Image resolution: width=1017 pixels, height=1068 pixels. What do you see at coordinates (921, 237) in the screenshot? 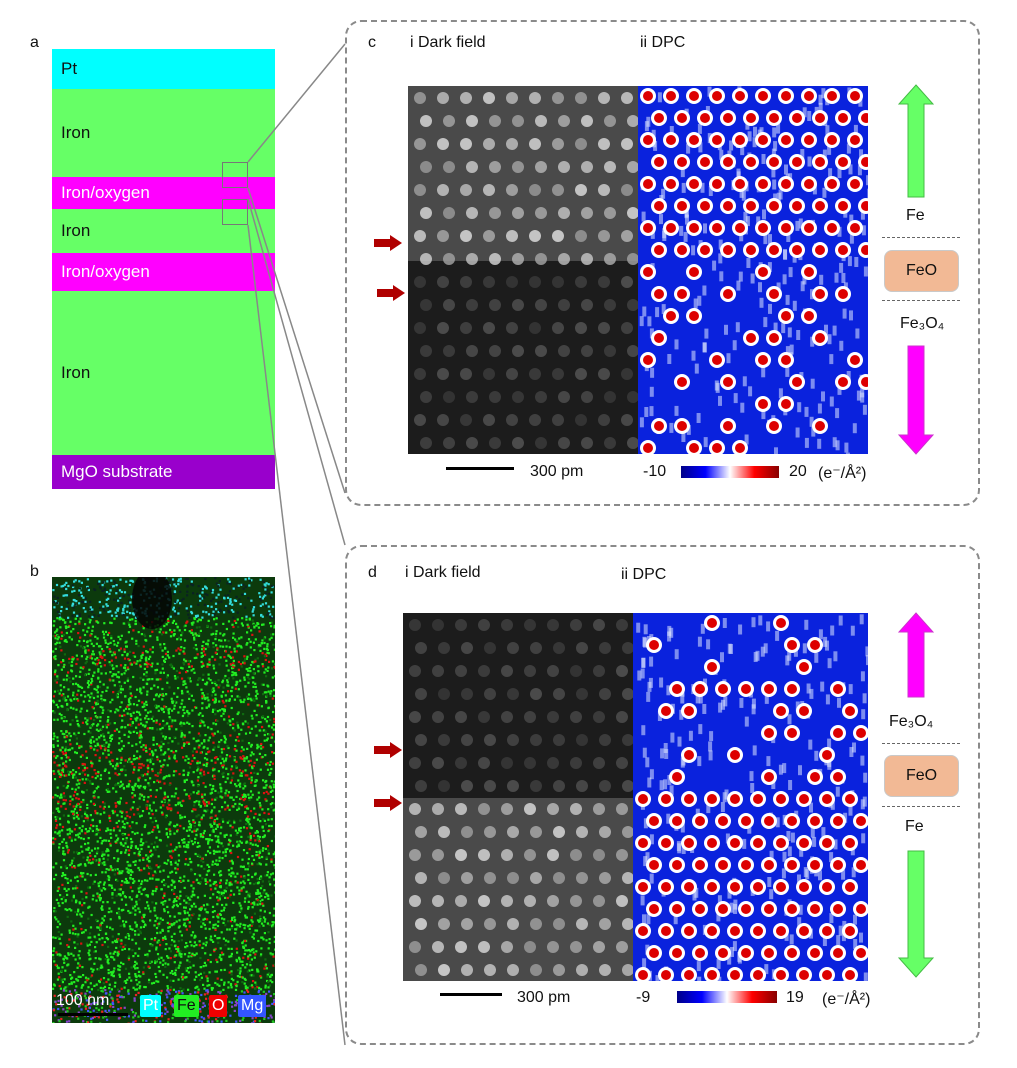
I see `panel-c-dash-top` at bounding box center [921, 237].